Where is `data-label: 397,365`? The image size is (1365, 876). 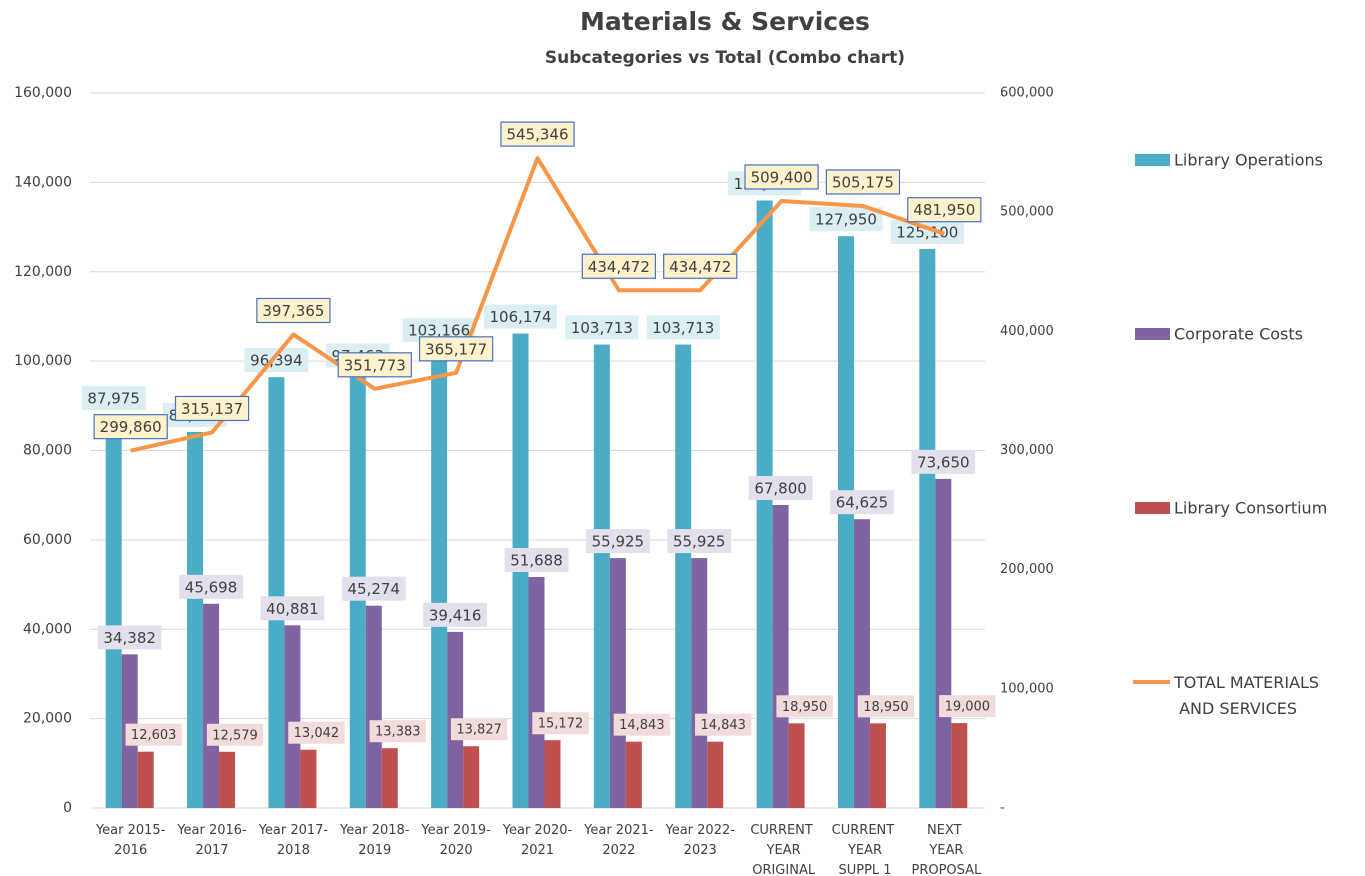 data-label: 397,365 is located at coordinates (293, 311).